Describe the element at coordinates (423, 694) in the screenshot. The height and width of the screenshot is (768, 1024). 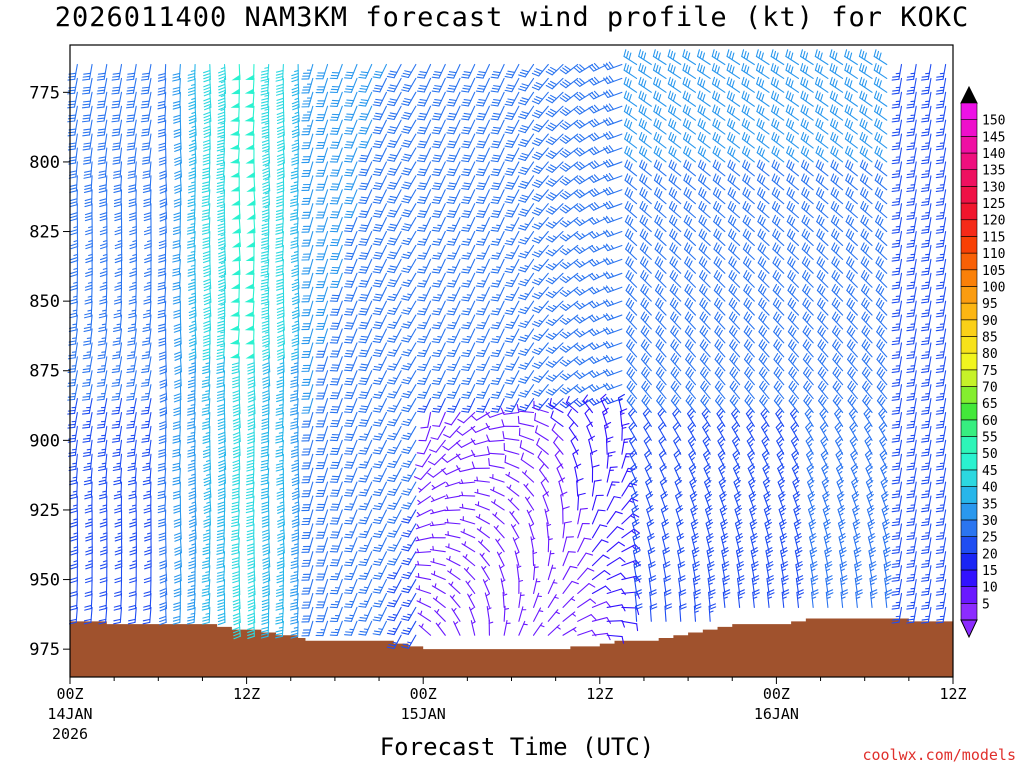
I see `x-tick-label: 00Z` at that location.